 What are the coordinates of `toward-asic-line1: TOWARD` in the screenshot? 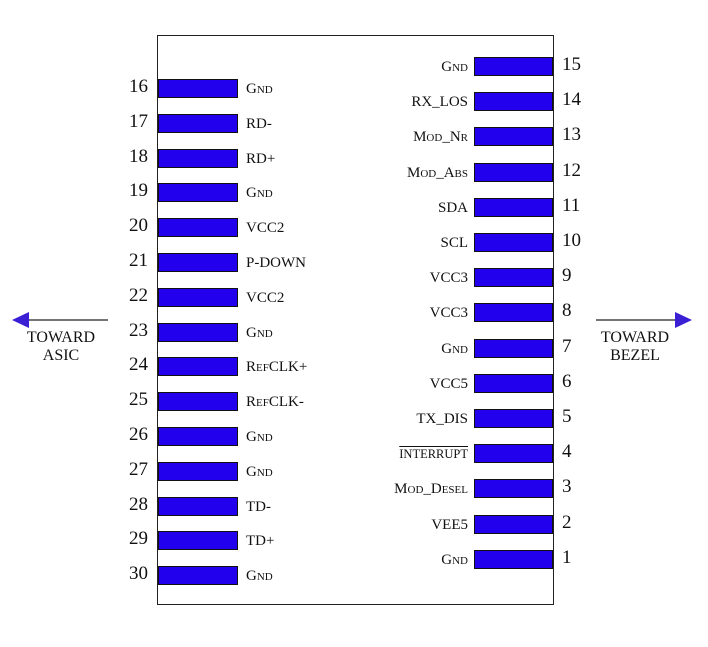 It's located at (61, 337).